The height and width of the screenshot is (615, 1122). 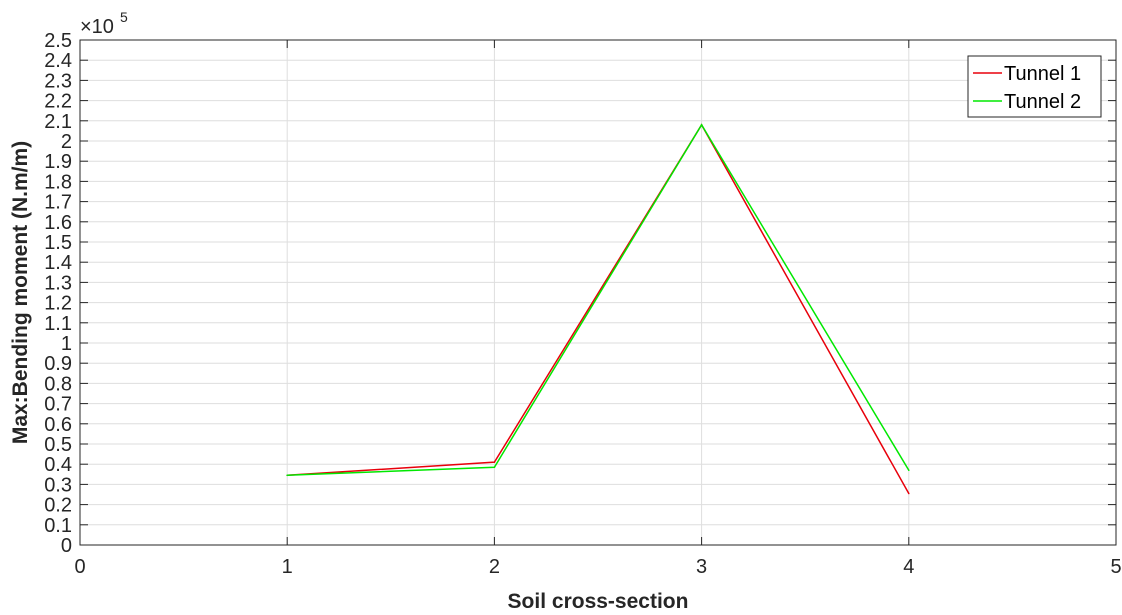 What do you see at coordinates (58, 405) in the screenshot?
I see `y-tick-label: 0.7` at bounding box center [58, 405].